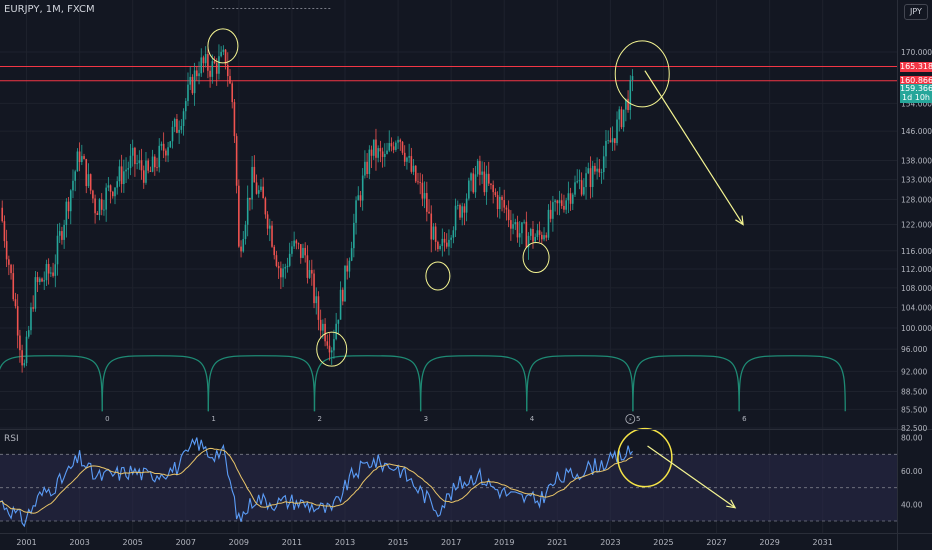  Describe the element at coordinates (426, 419) in the screenshot. I see `cycle-label: 3` at that location.